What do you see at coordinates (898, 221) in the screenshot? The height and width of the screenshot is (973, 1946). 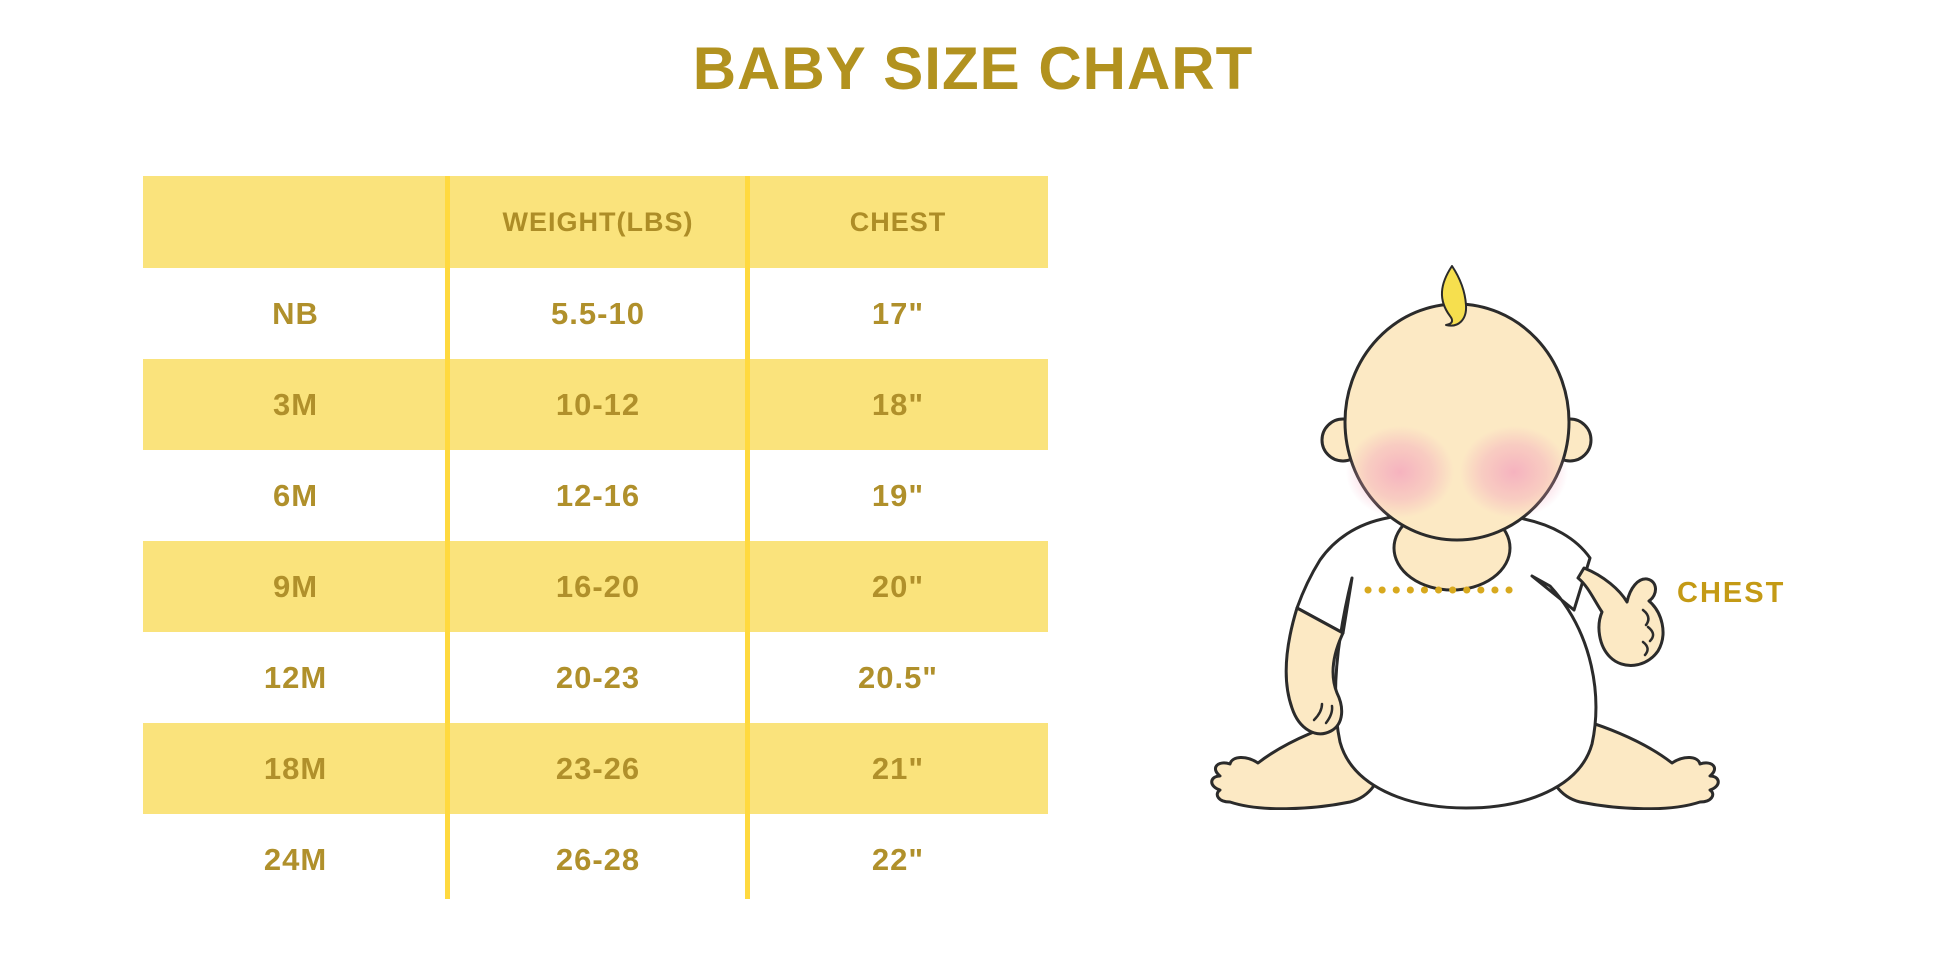 I see `header-cell-chest: CHEST` at bounding box center [898, 221].